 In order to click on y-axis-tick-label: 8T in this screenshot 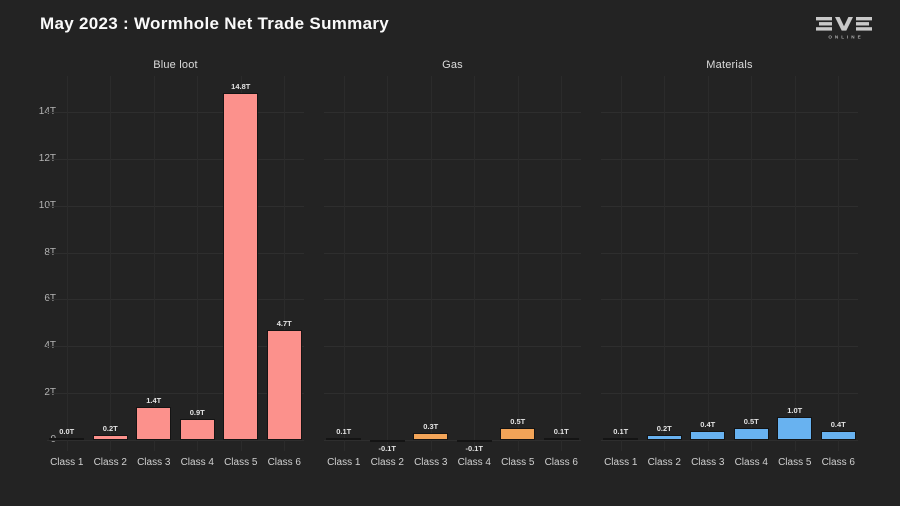, I will do `click(34, 253)`.